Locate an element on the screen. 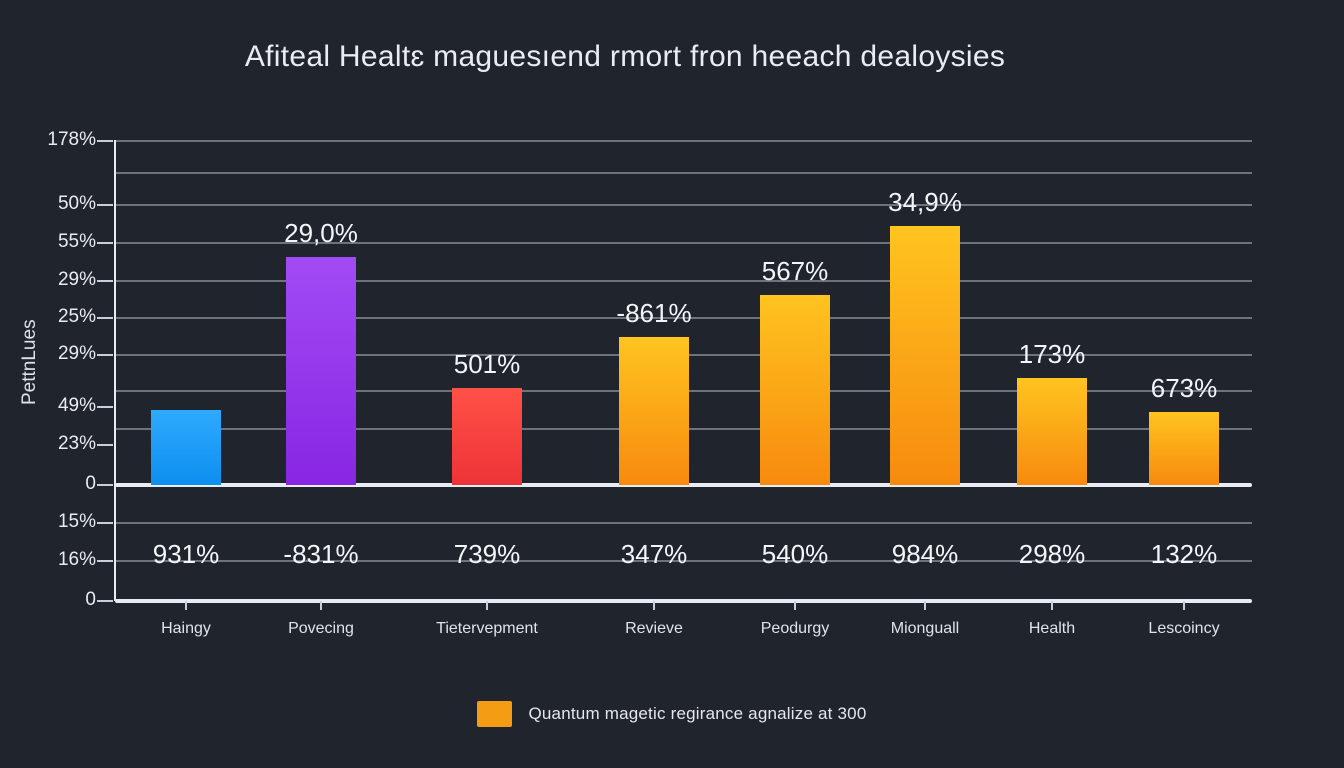 The height and width of the screenshot is (768, 1344). y-tick-label: 15% is located at coordinates (76, 521).